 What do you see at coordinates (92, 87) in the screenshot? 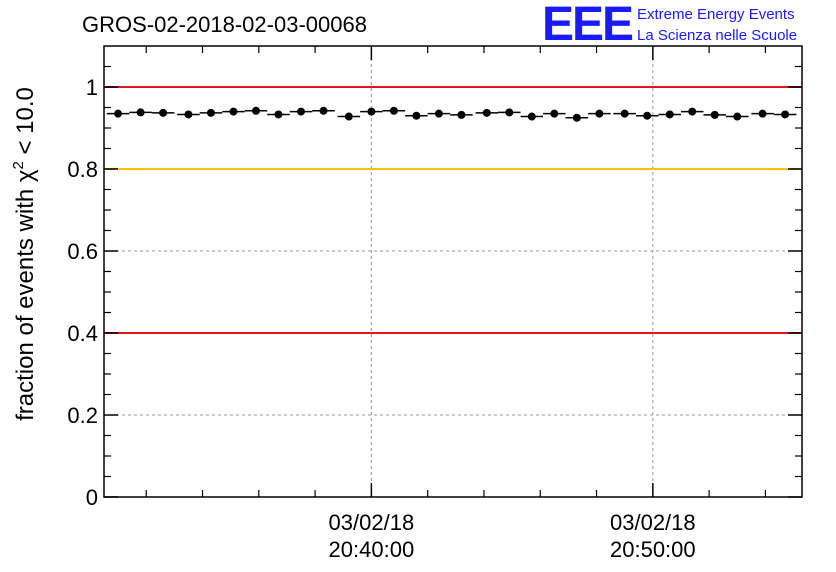
I see `y-tick-label: 1` at bounding box center [92, 87].